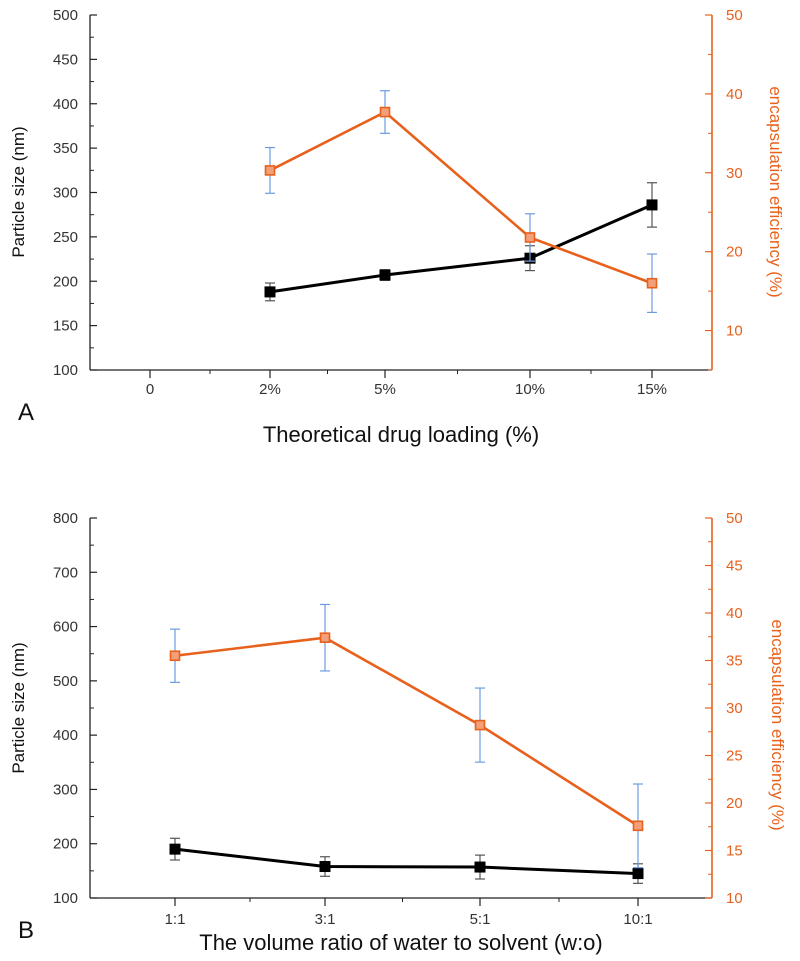  Describe the element at coordinates (325, 919) in the screenshot. I see `x-tick-label: 3:1` at that location.